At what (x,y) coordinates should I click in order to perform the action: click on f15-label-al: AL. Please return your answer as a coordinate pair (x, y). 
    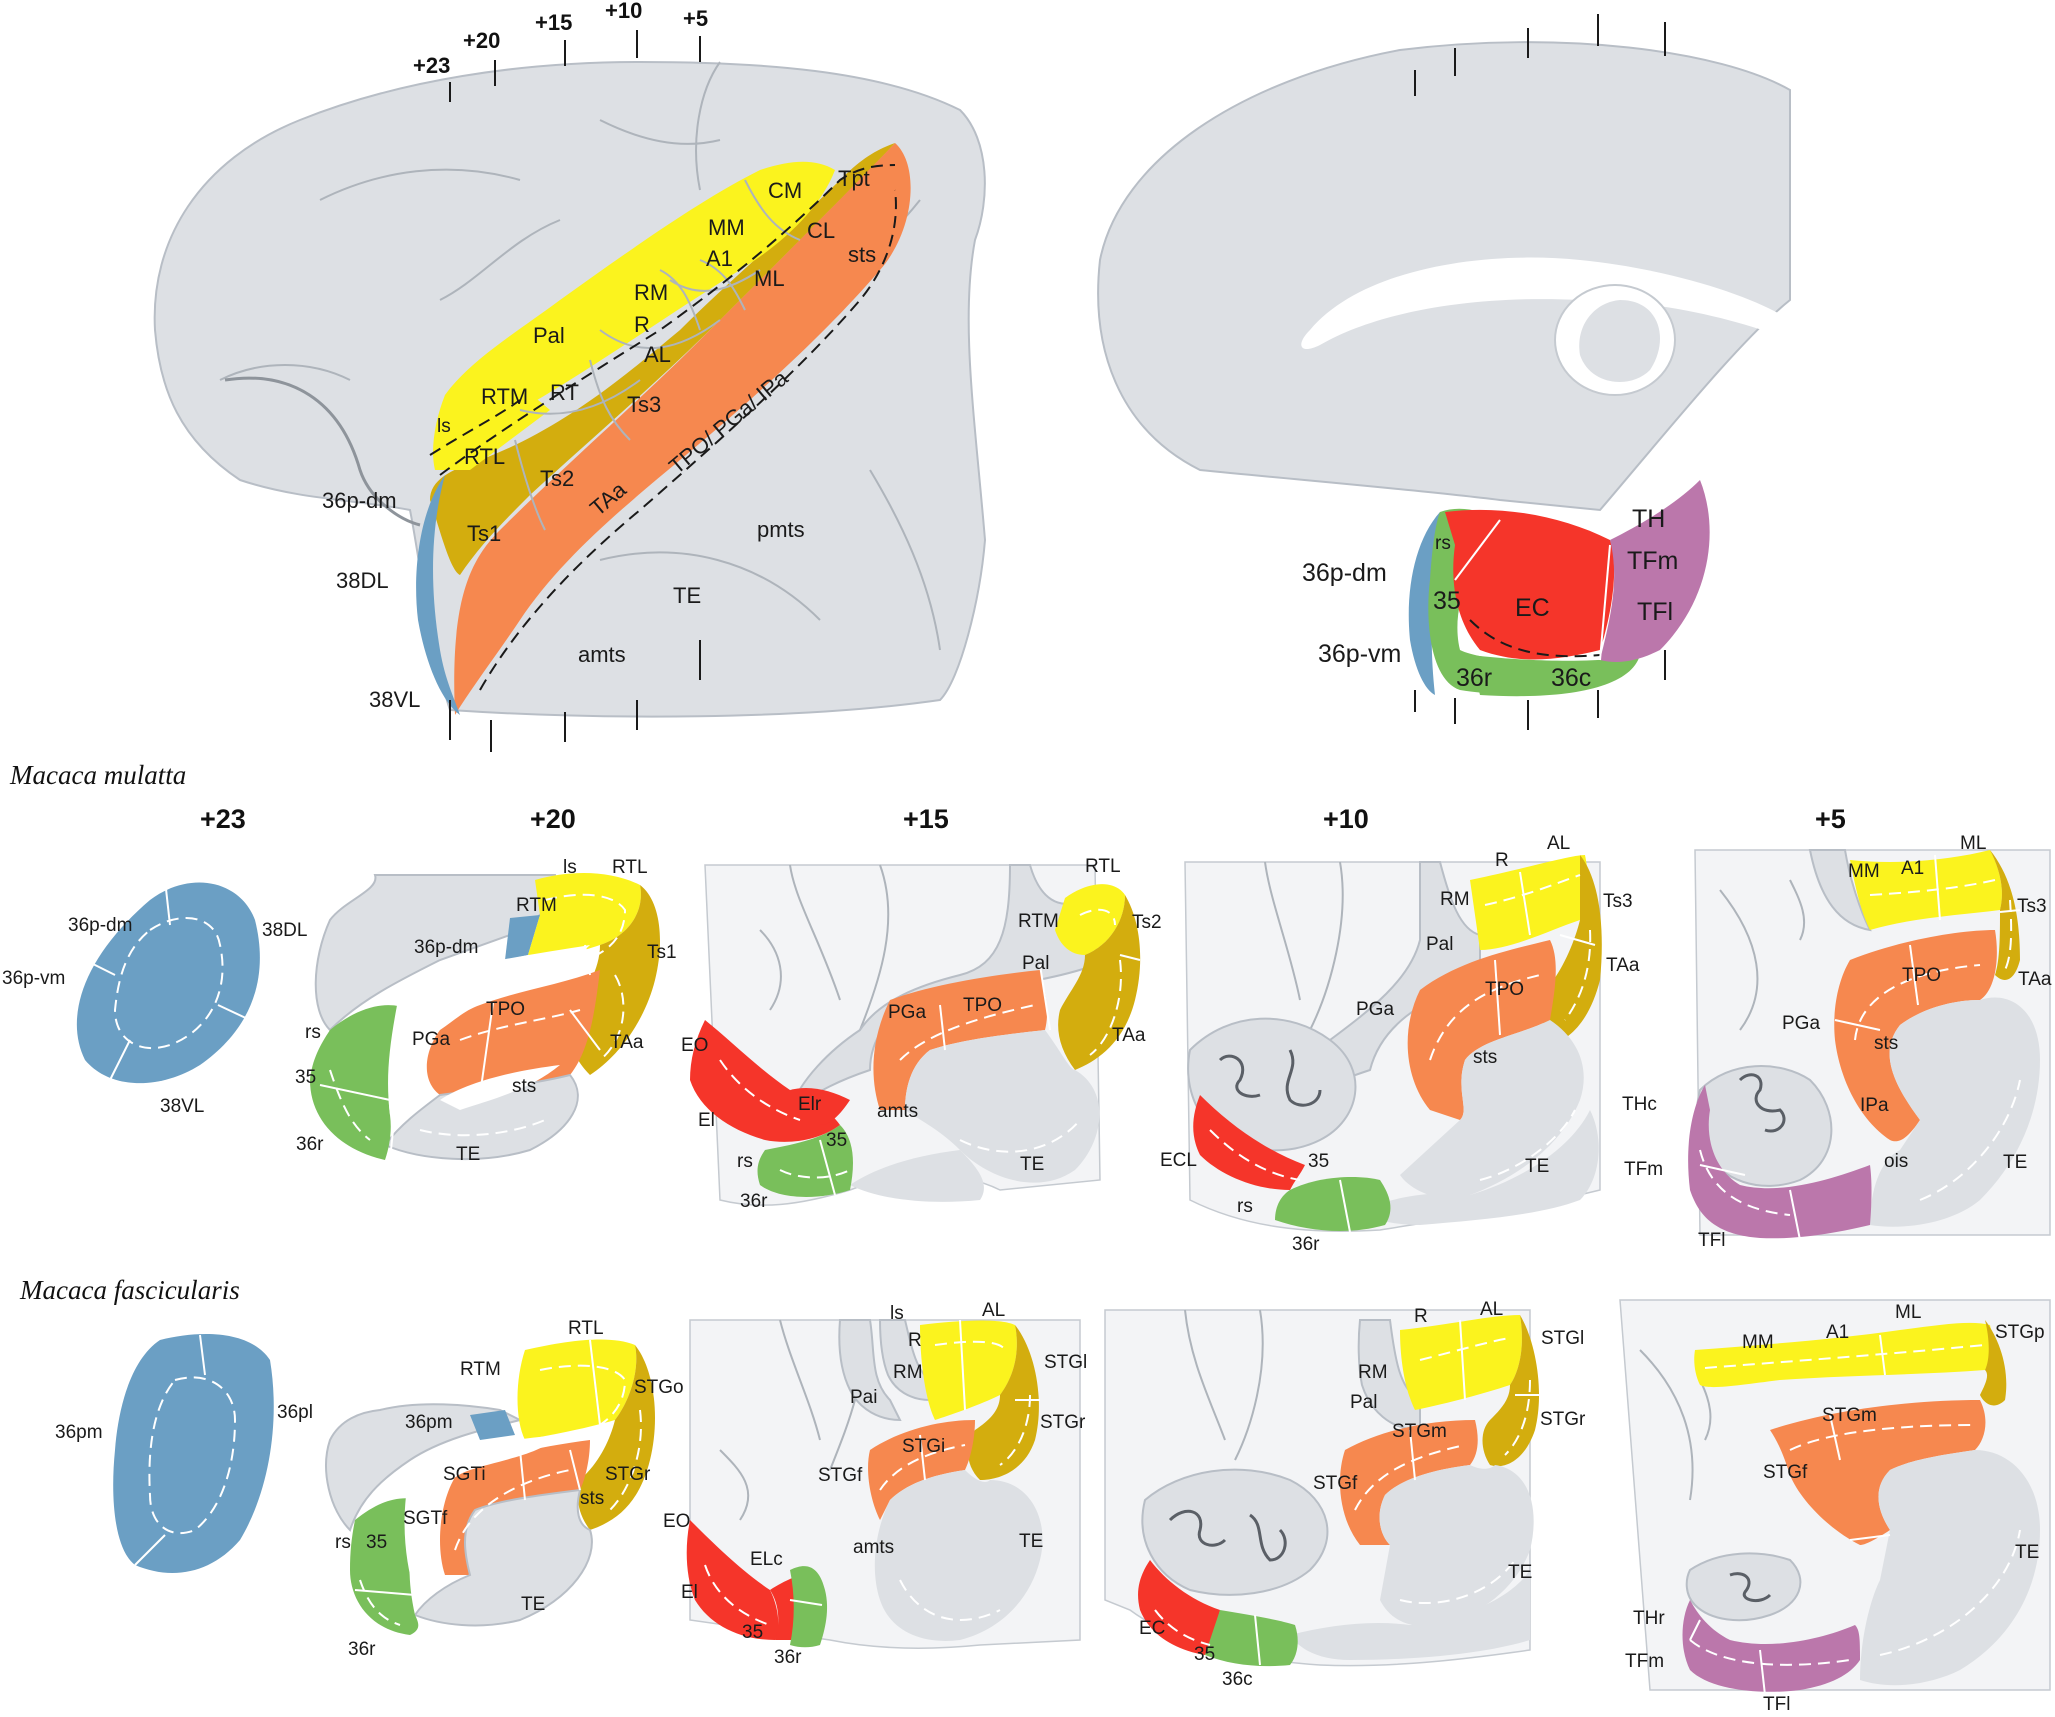
    Looking at the image, I should click on (993, 1310).